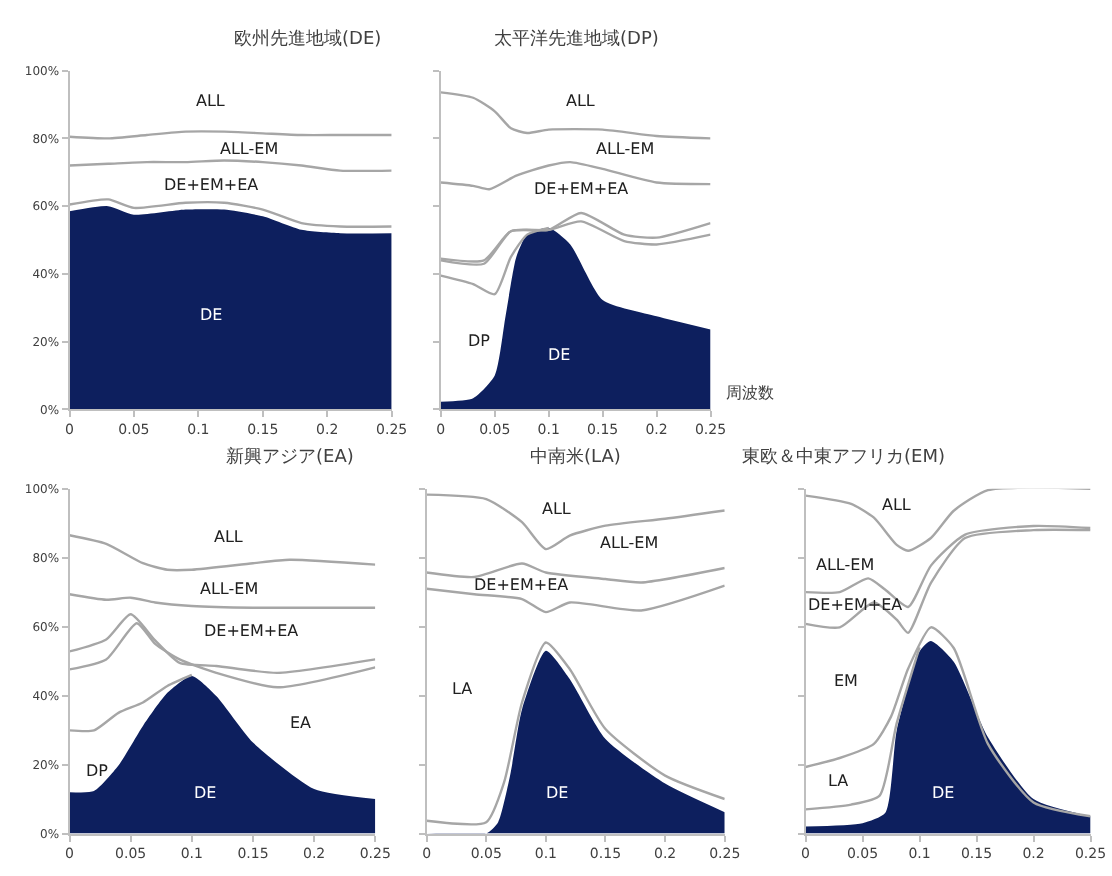 The height and width of the screenshot is (876, 1112). I want to click on x-axis-title: 周波数, so click(750, 393).